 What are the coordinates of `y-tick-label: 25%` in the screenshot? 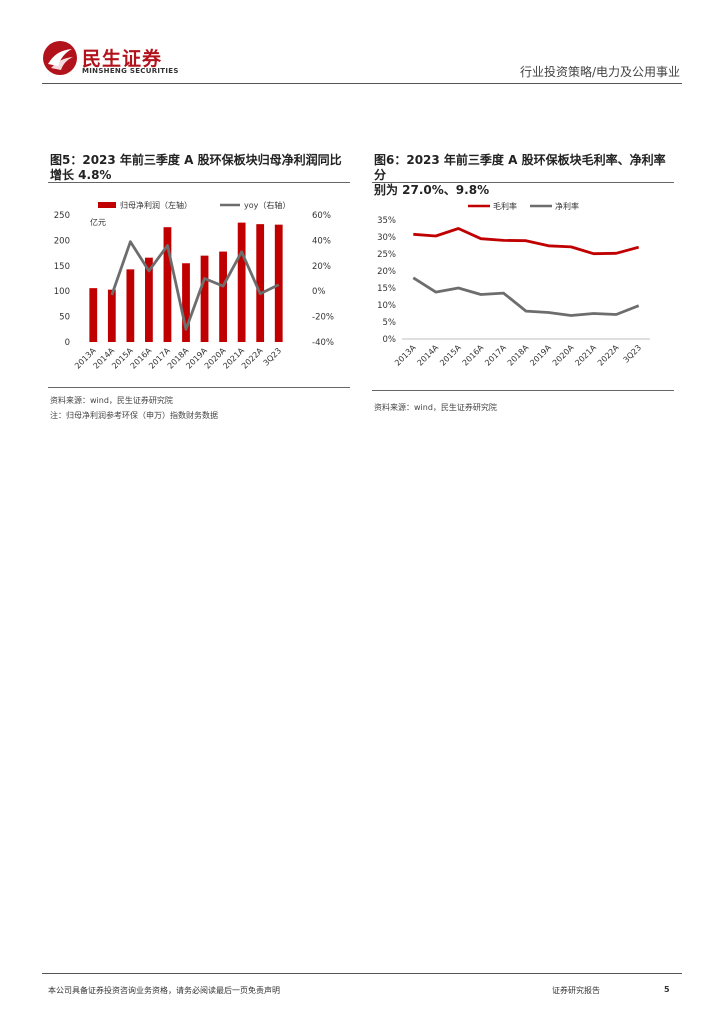 It's located at (386, 255).